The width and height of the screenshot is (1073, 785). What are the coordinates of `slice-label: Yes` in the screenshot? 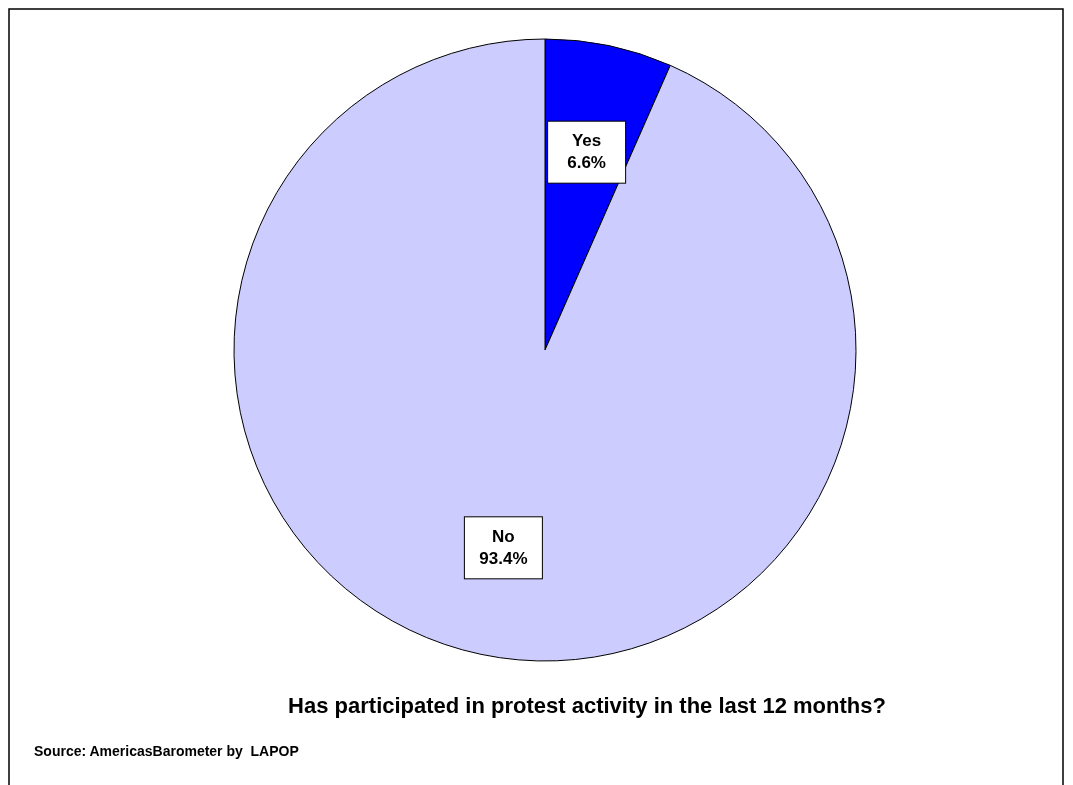 It's located at (586, 141).